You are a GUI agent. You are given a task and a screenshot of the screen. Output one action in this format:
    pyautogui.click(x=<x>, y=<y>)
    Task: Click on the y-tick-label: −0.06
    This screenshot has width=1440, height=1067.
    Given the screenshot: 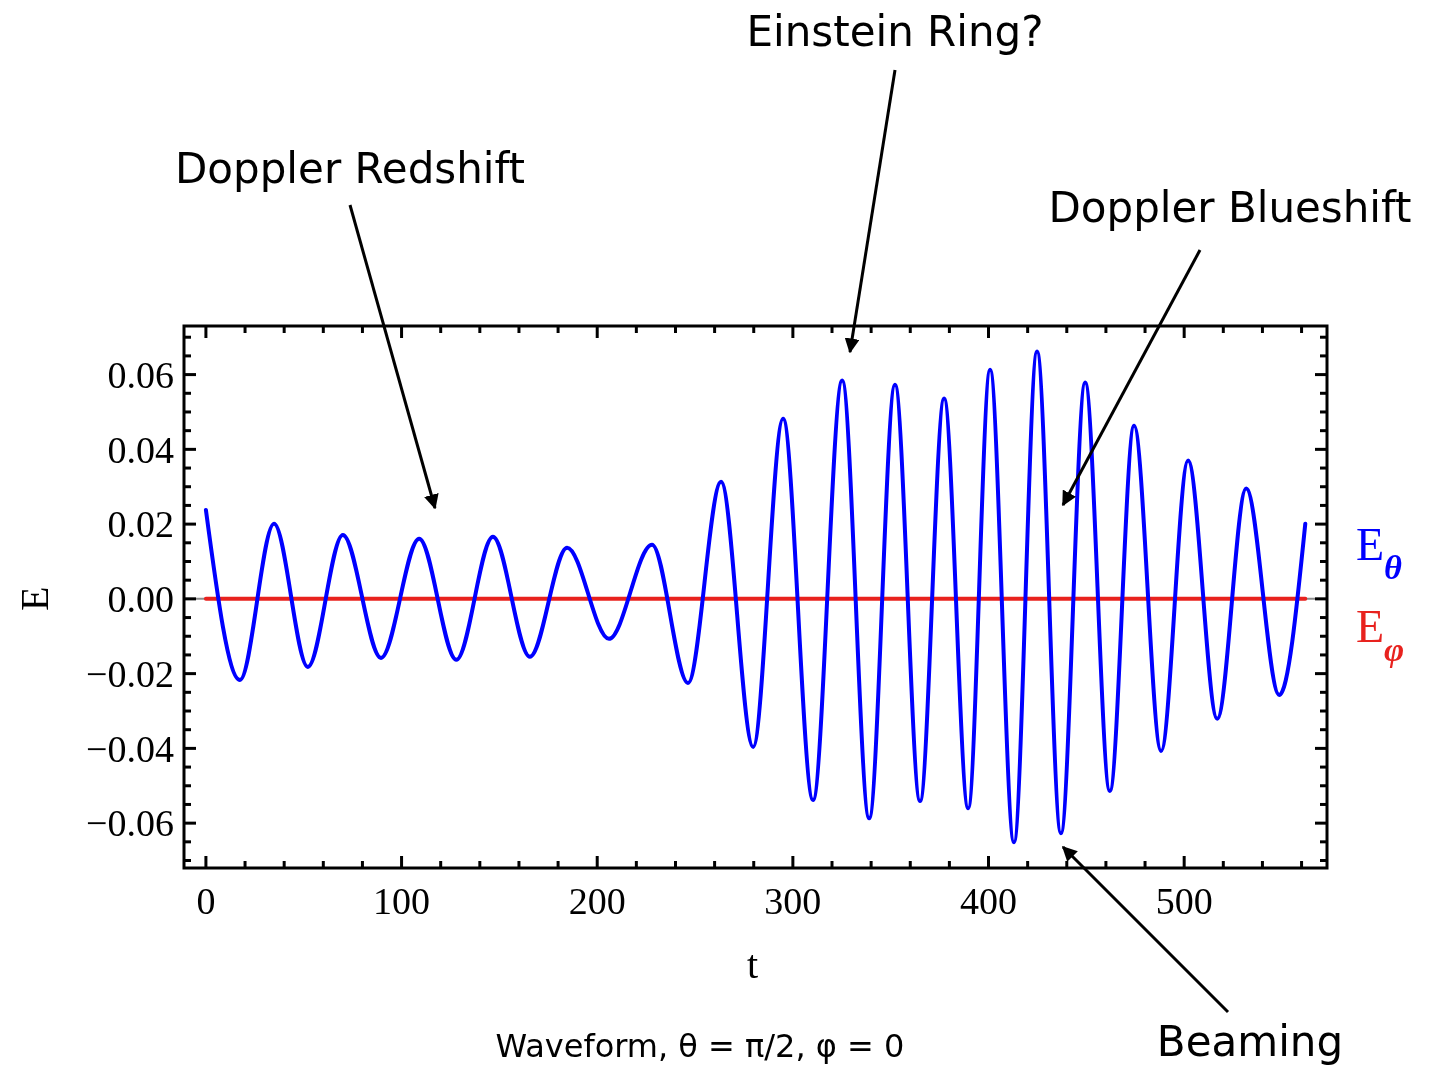 What is the action you would take?
    pyautogui.click(x=130, y=823)
    